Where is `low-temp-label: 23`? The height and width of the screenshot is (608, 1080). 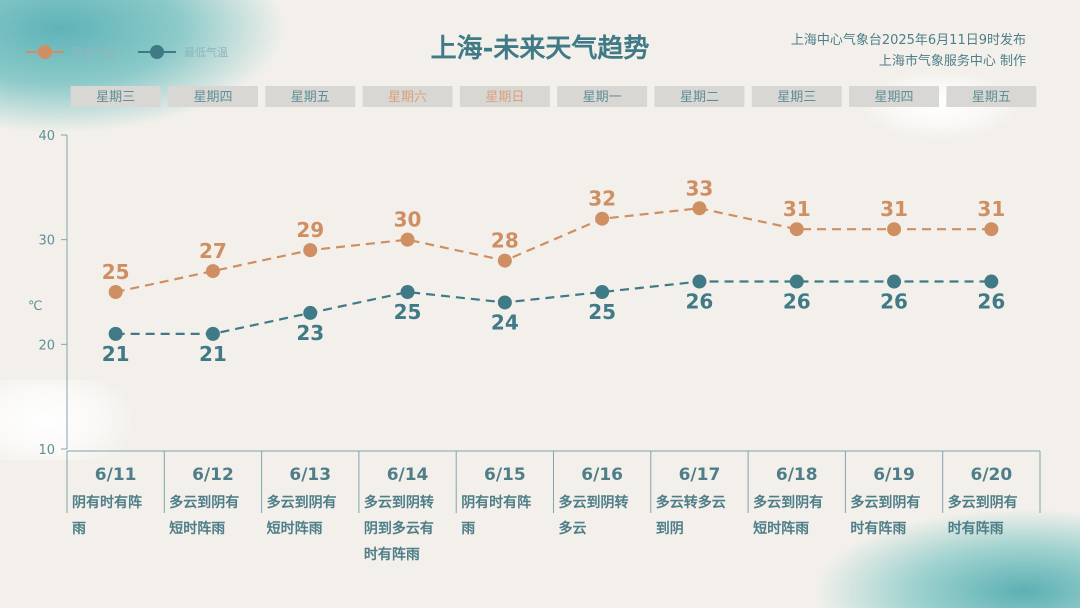 low-temp-label: 23 is located at coordinates (310, 333).